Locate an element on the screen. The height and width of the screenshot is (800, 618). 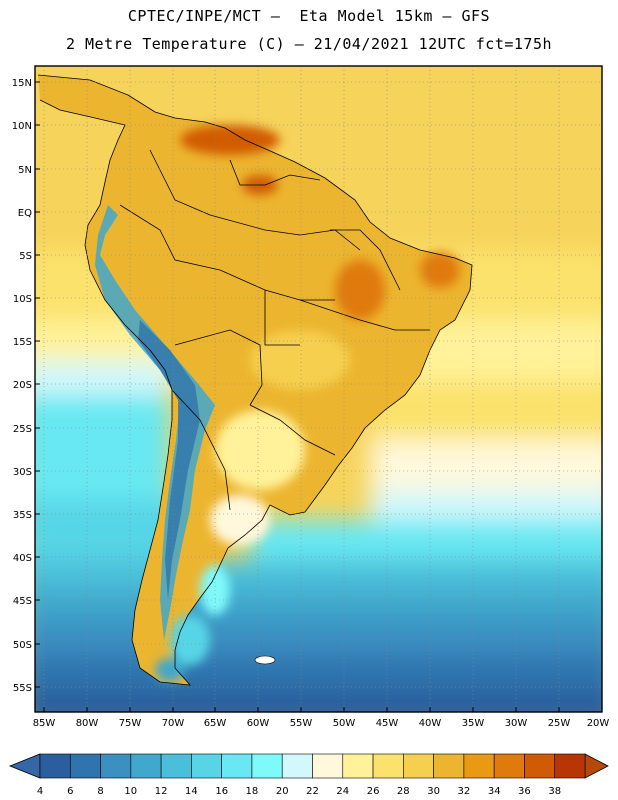
lat-label: 20S is located at coordinates (22, 385).